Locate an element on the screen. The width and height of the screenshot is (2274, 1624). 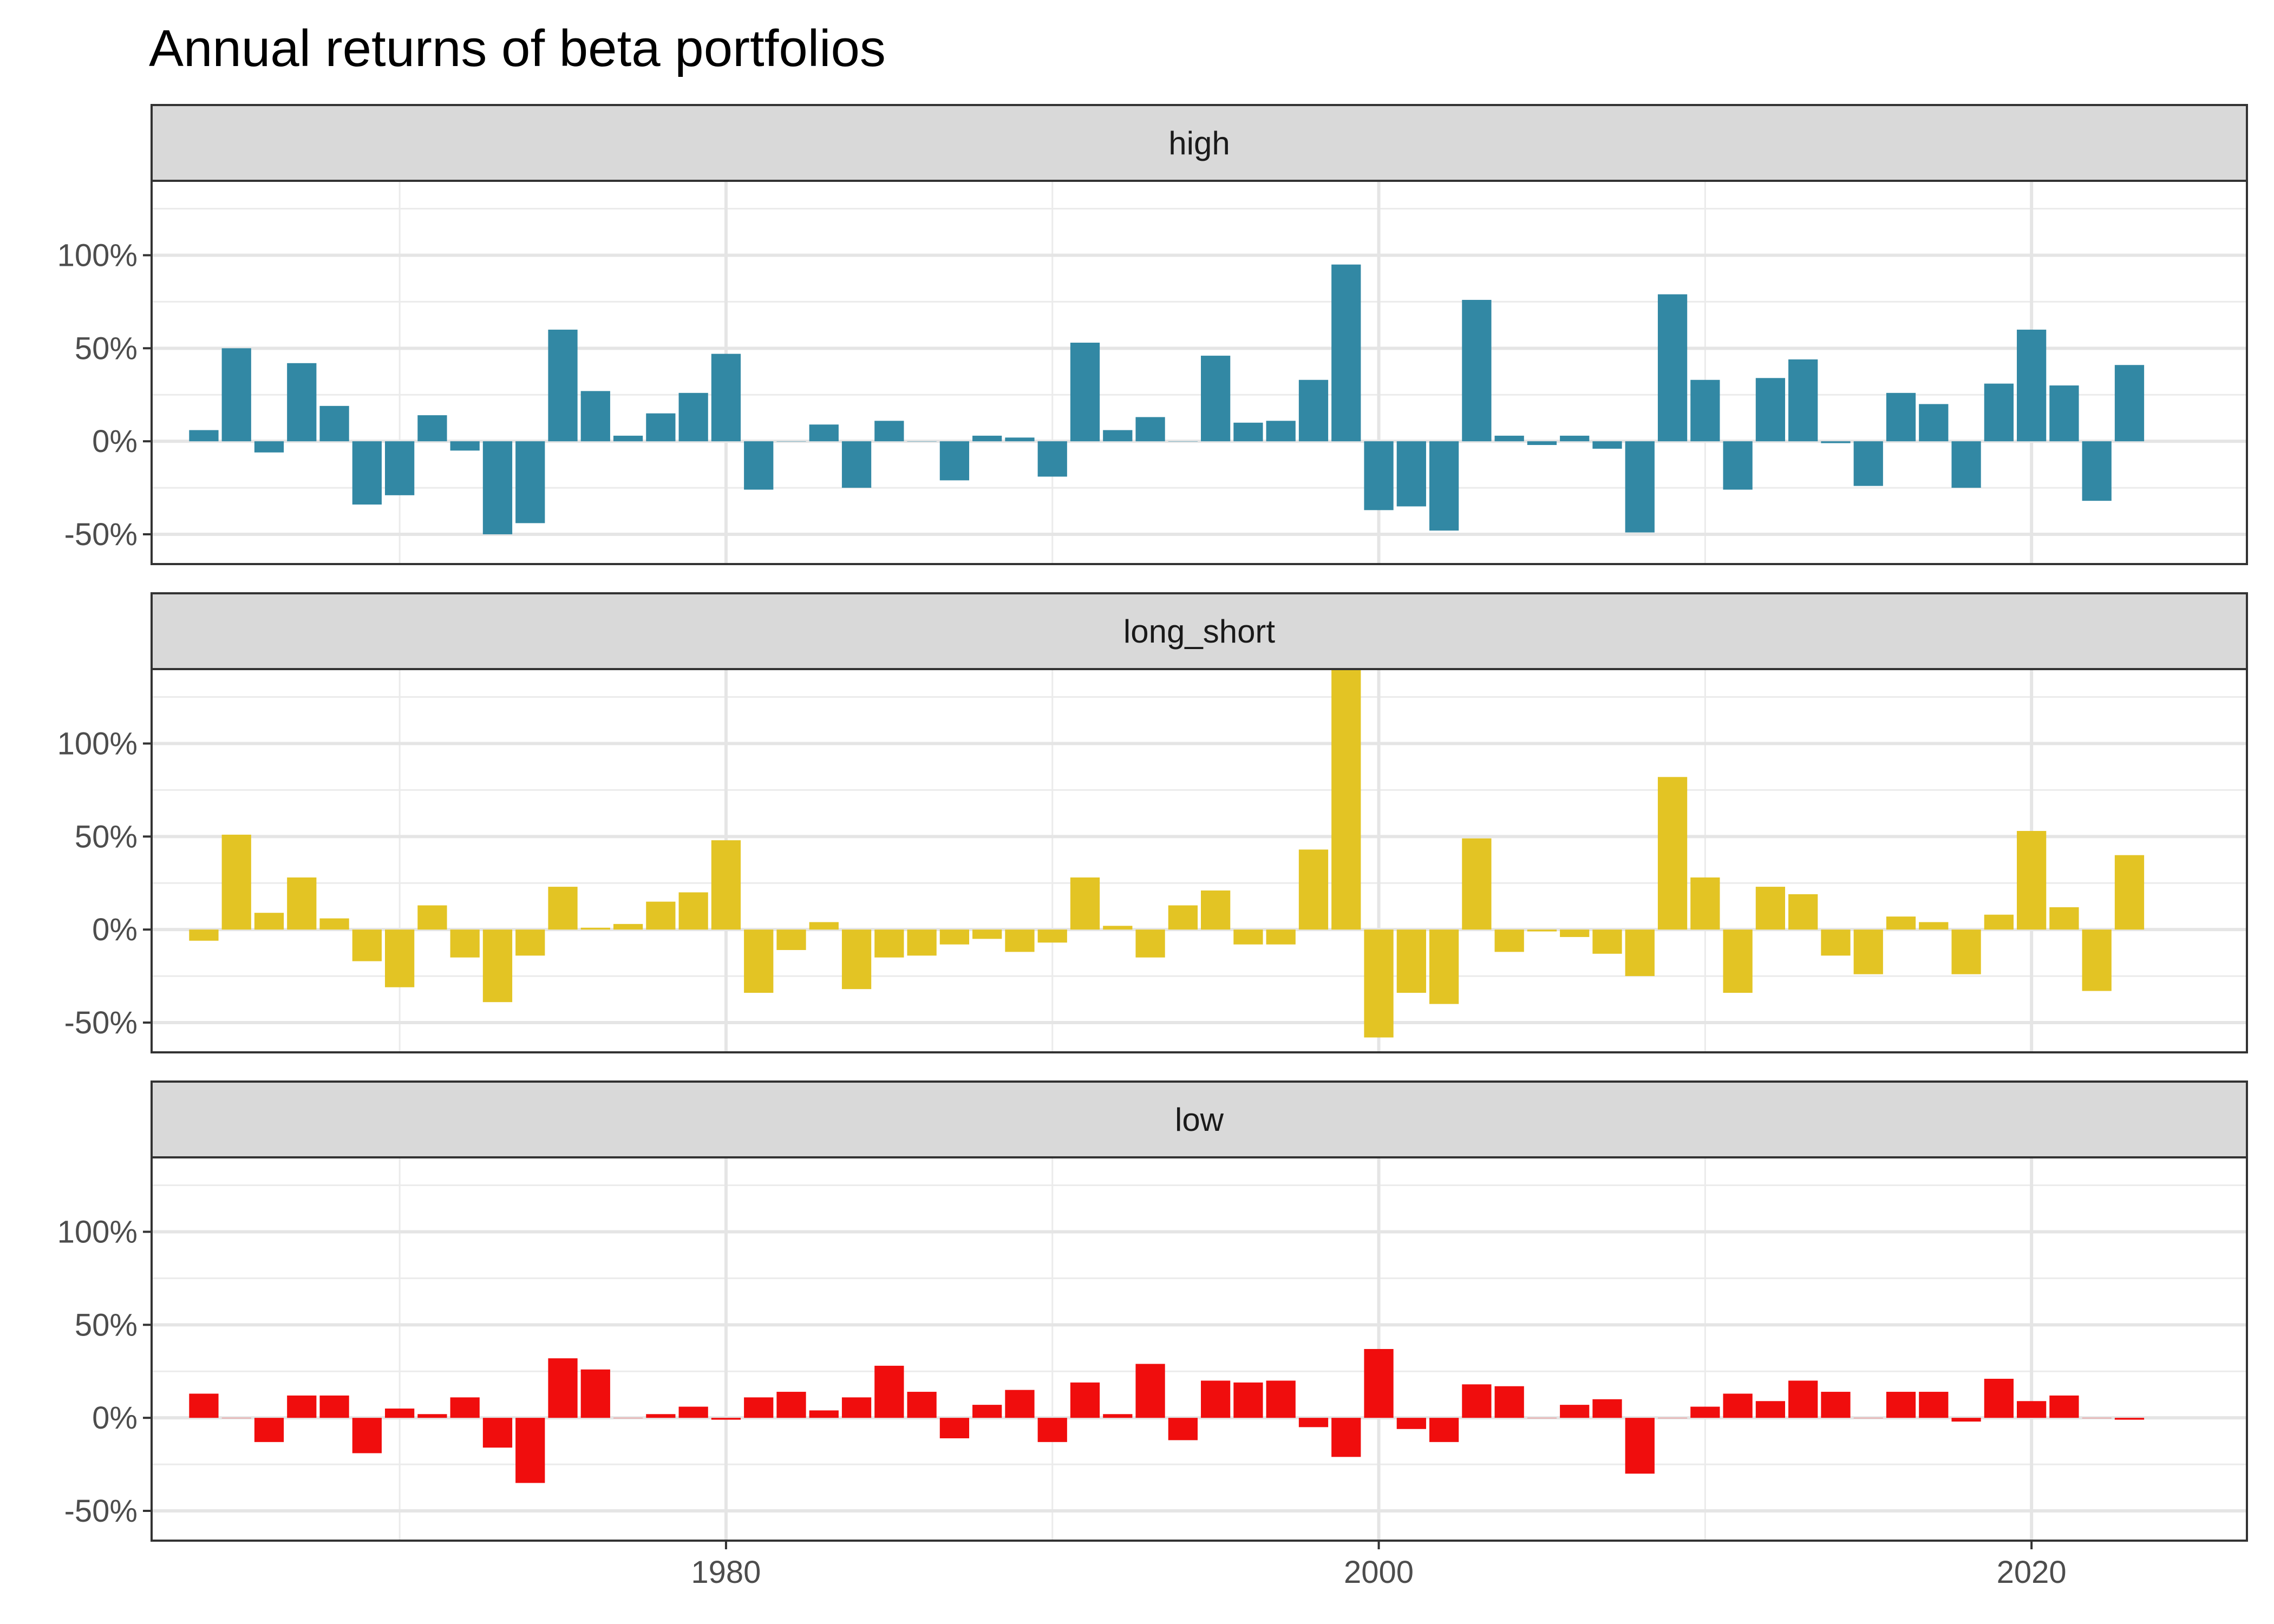
bar-high-2015: 2015: -24% is located at coordinates (1868, 463).